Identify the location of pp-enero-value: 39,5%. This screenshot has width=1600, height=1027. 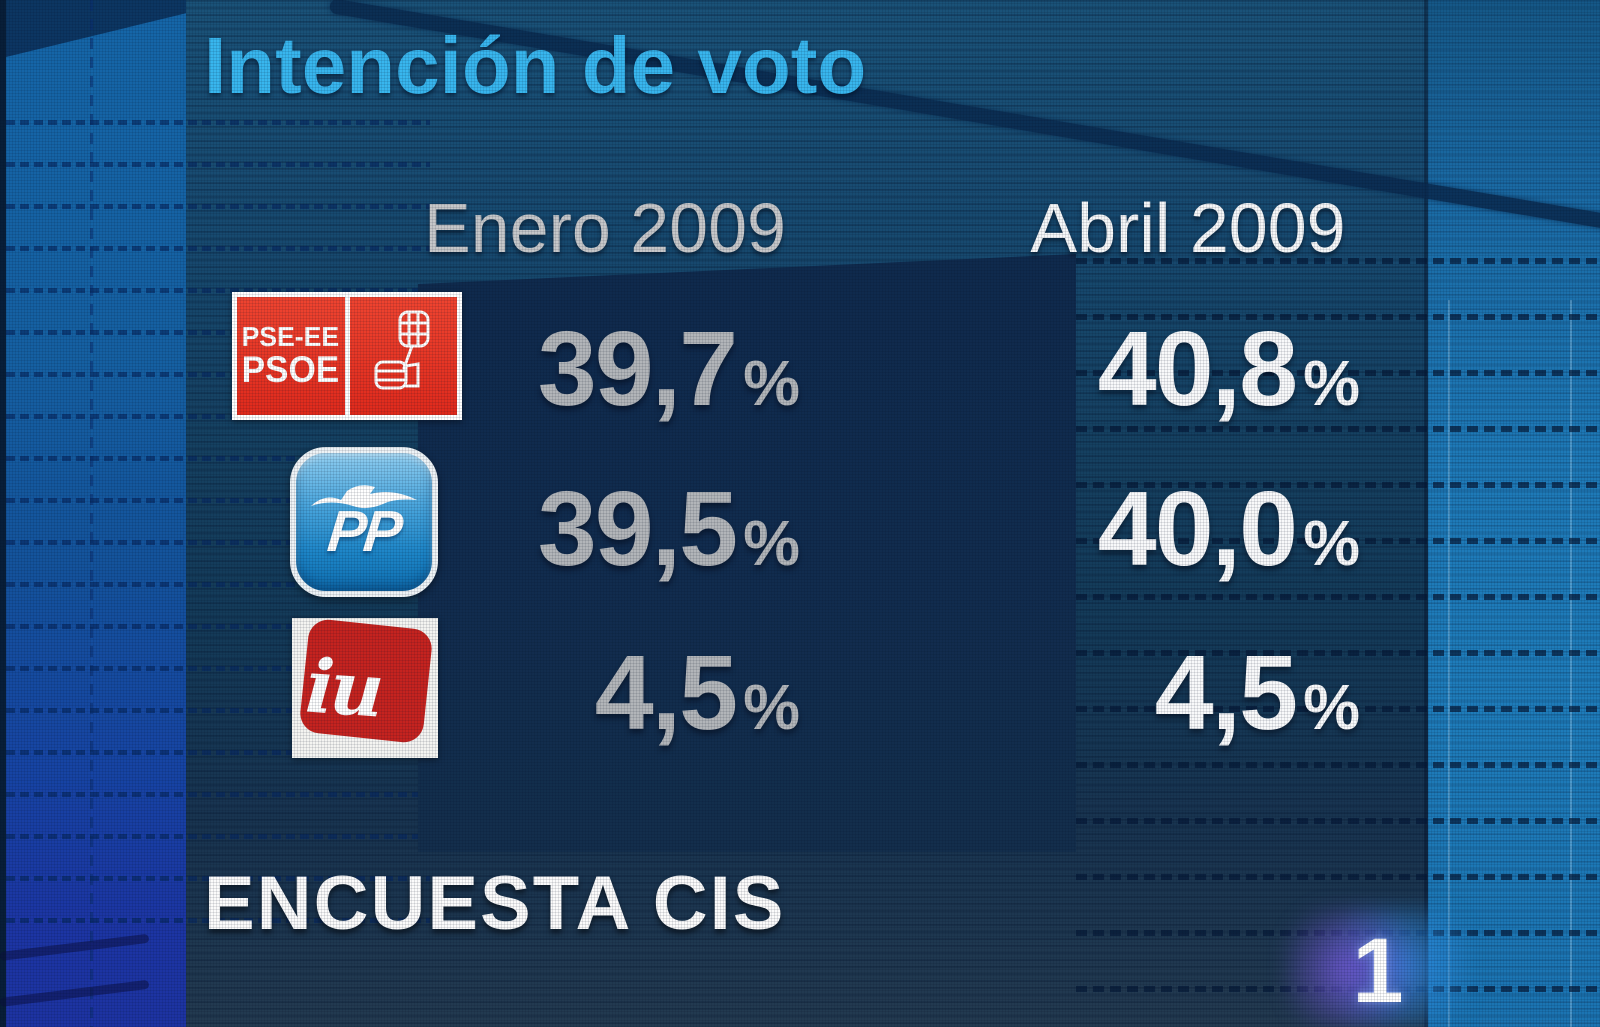
(610, 529).